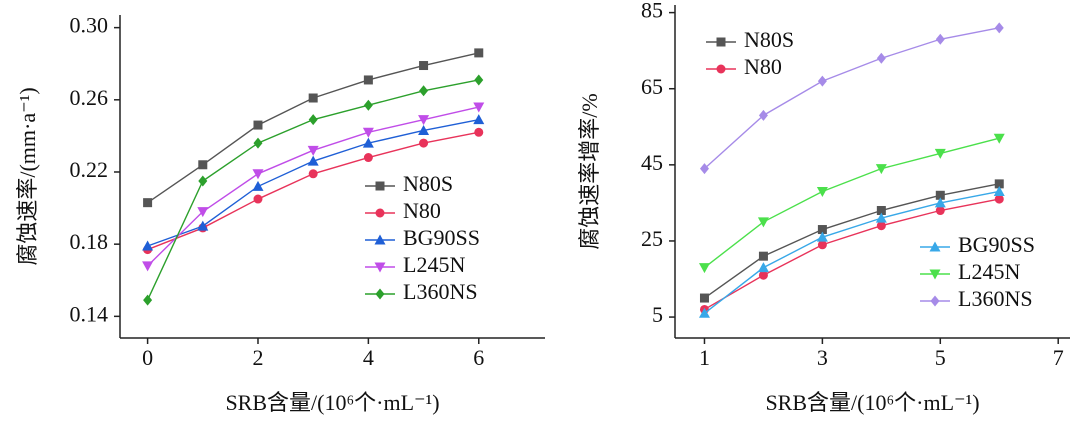 This screenshot has height=424, width=1080. What do you see at coordinates (657, 314) in the screenshot?
I see `y-tick-label: 5` at bounding box center [657, 314].